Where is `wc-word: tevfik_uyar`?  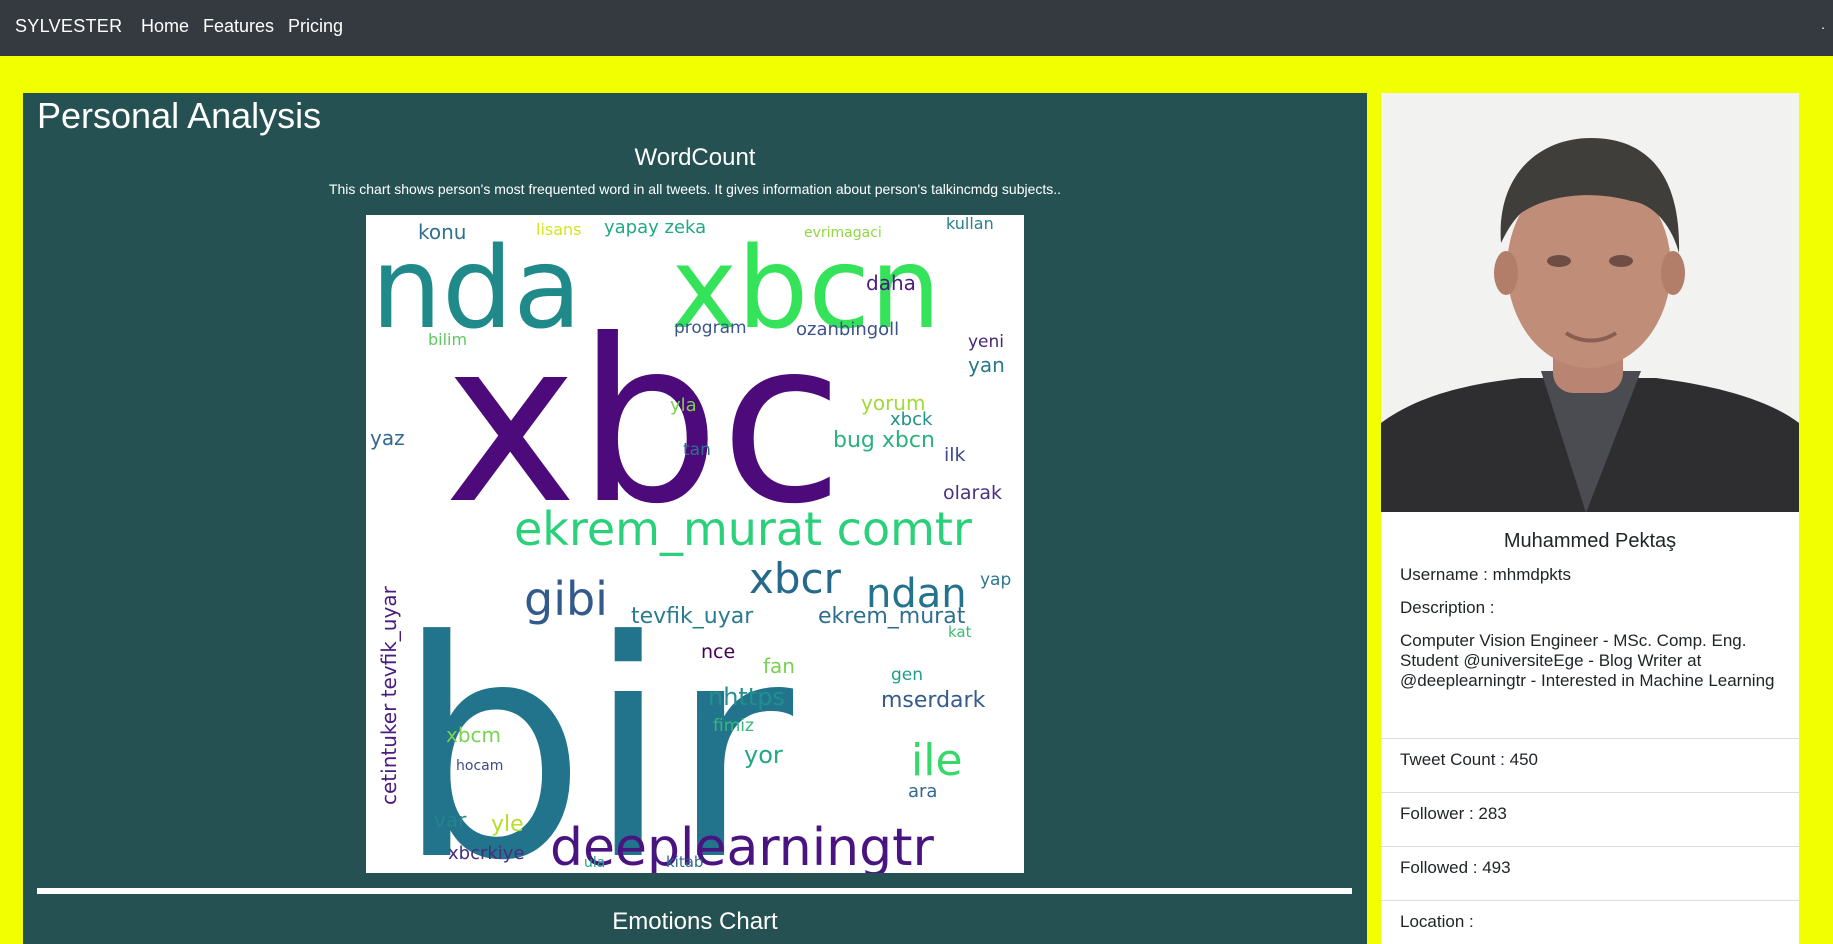 wc-word: tevfik_uyar is located at coordinates (692, 616).